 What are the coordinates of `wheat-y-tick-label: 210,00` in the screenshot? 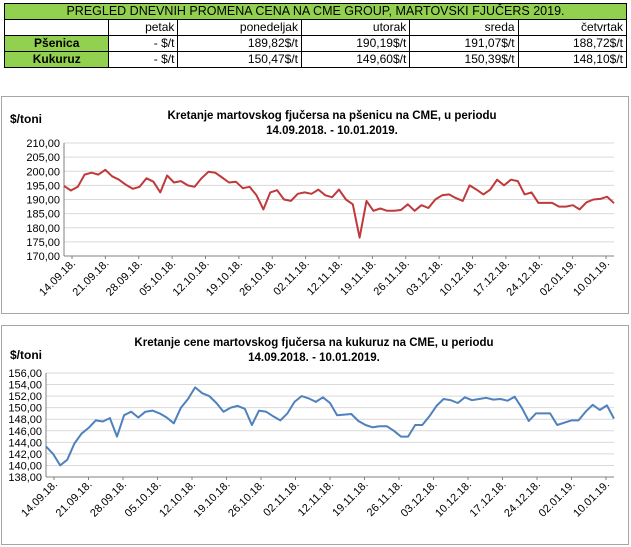 It's located at (43, 144).